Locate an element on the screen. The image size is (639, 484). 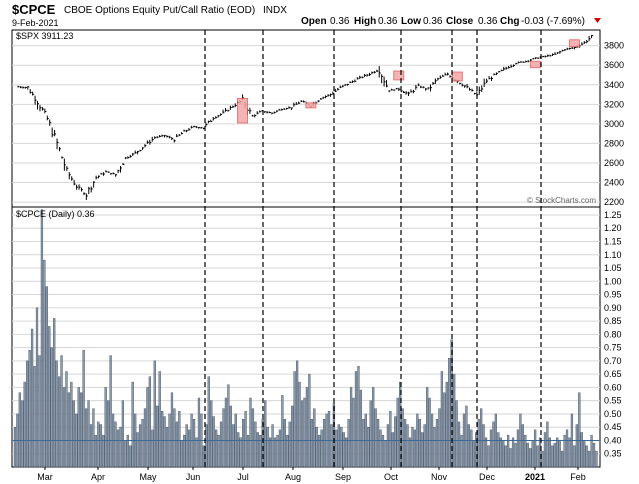
x-tick-label: Jul is located at coordinates (243, 477).